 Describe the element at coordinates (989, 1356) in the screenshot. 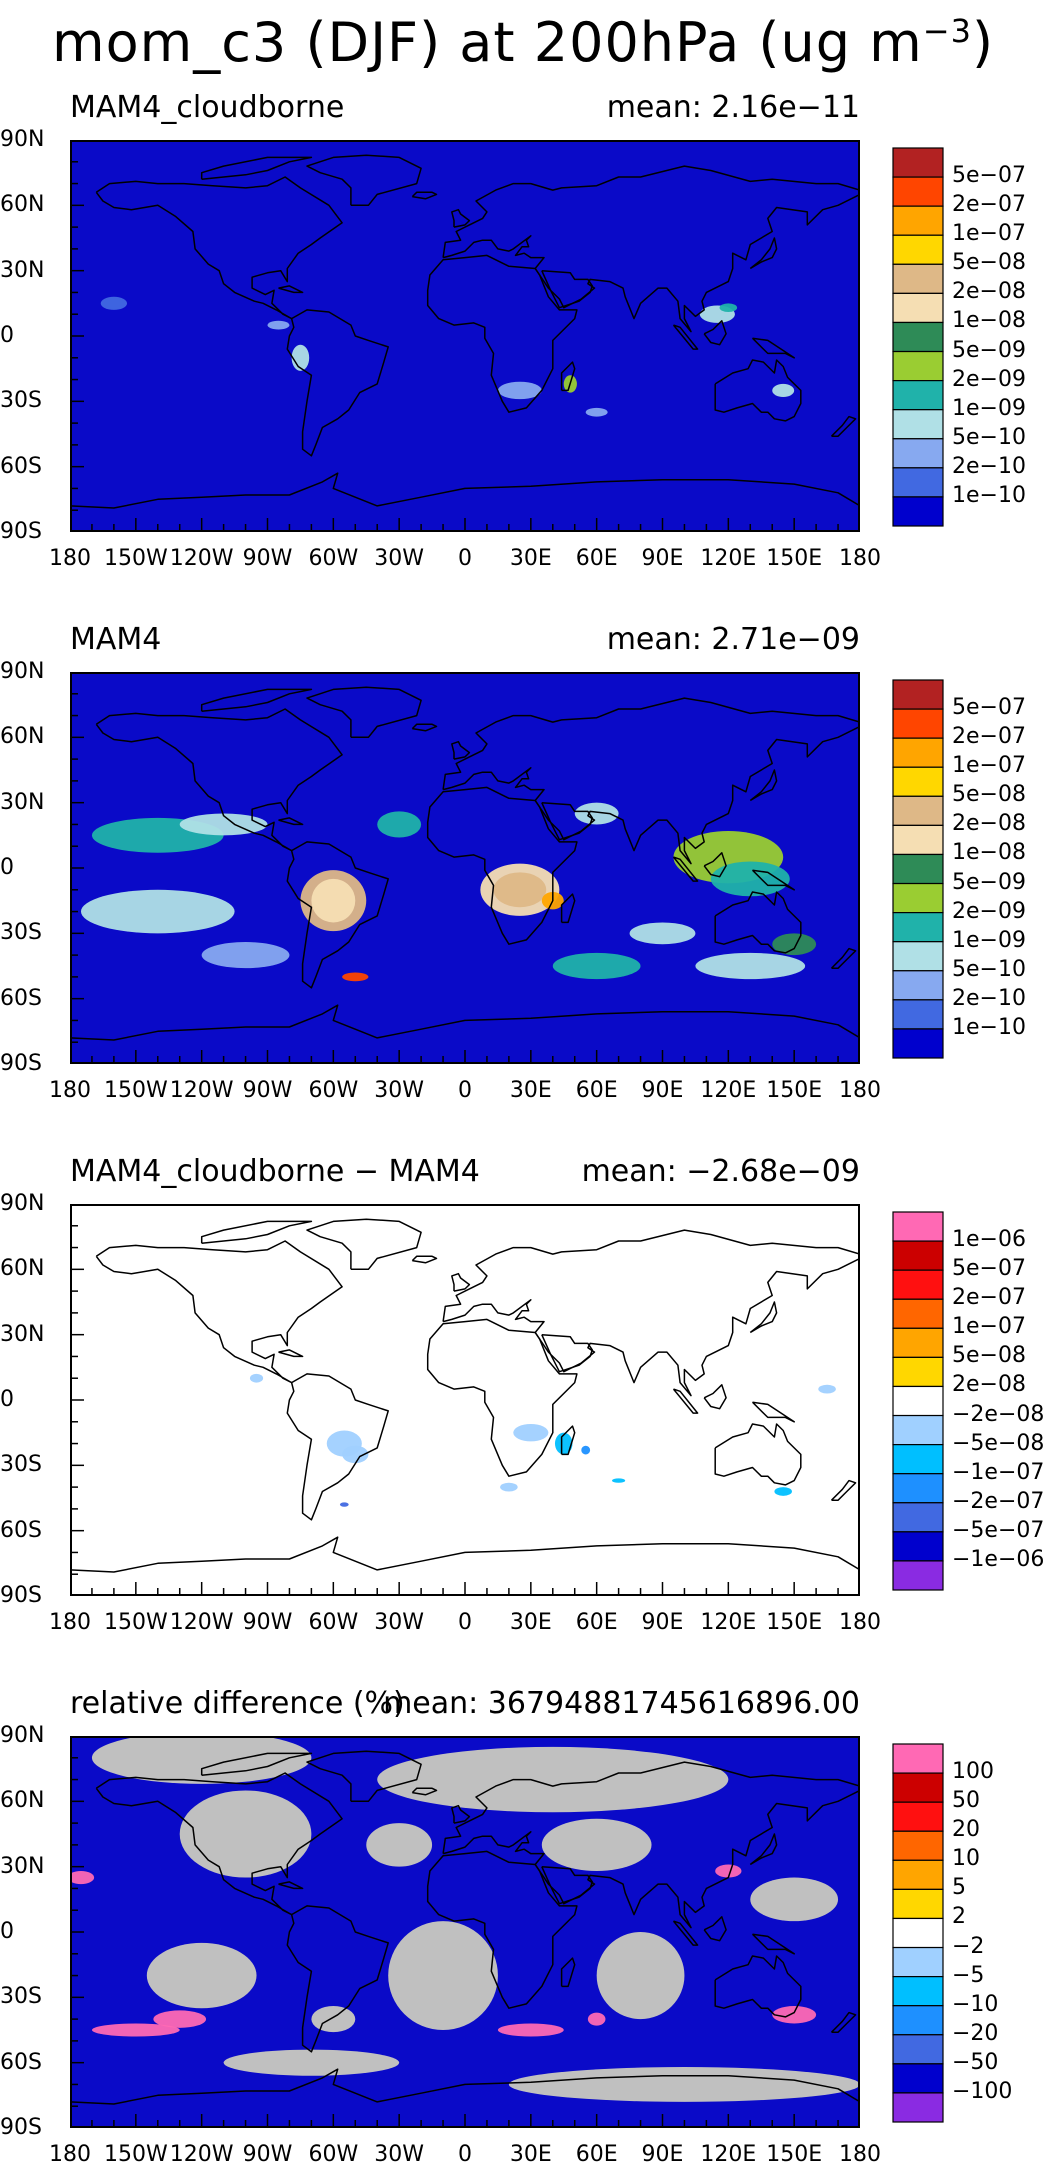

I see `colorbar-label: 5e−08` at that location.